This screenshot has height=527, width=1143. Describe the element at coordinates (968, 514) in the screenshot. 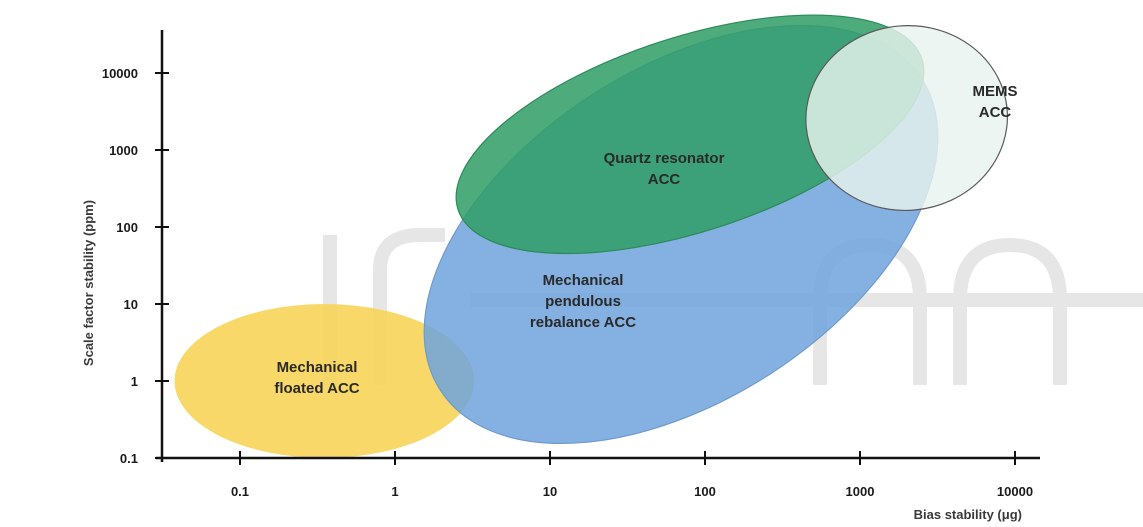

I see `x-axis-label: Bias stability (μg)` at that location.